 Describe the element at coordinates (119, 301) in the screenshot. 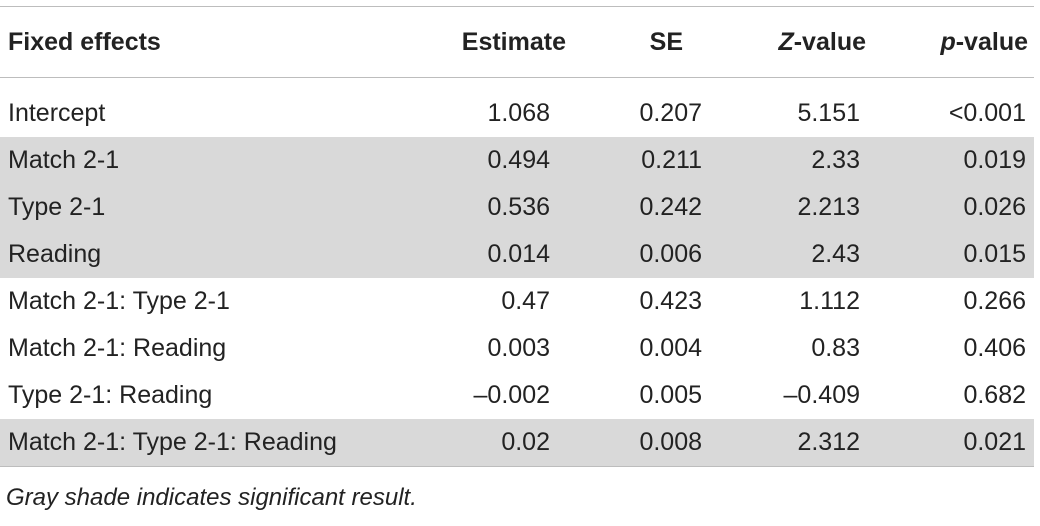

I see `cell-name: Match 2-1: Type 2-1` at that location.